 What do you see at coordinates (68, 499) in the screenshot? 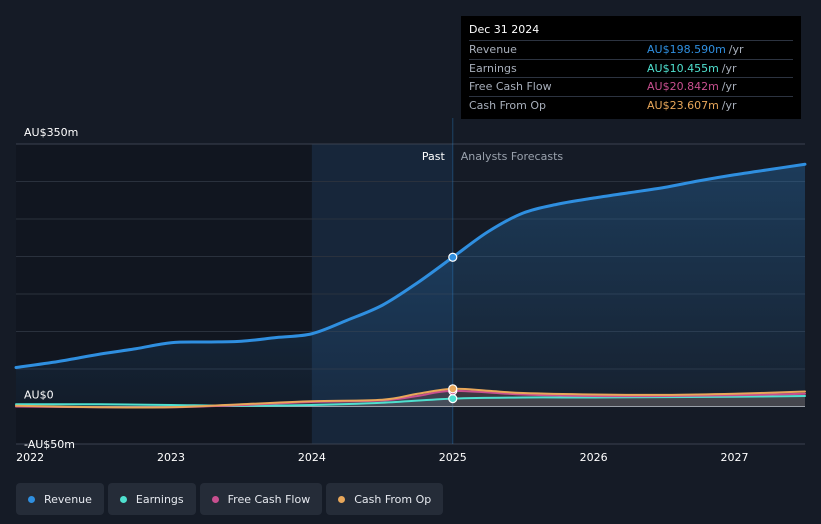
I see `legend-label: Revenue` at bounding box center [68, 499].